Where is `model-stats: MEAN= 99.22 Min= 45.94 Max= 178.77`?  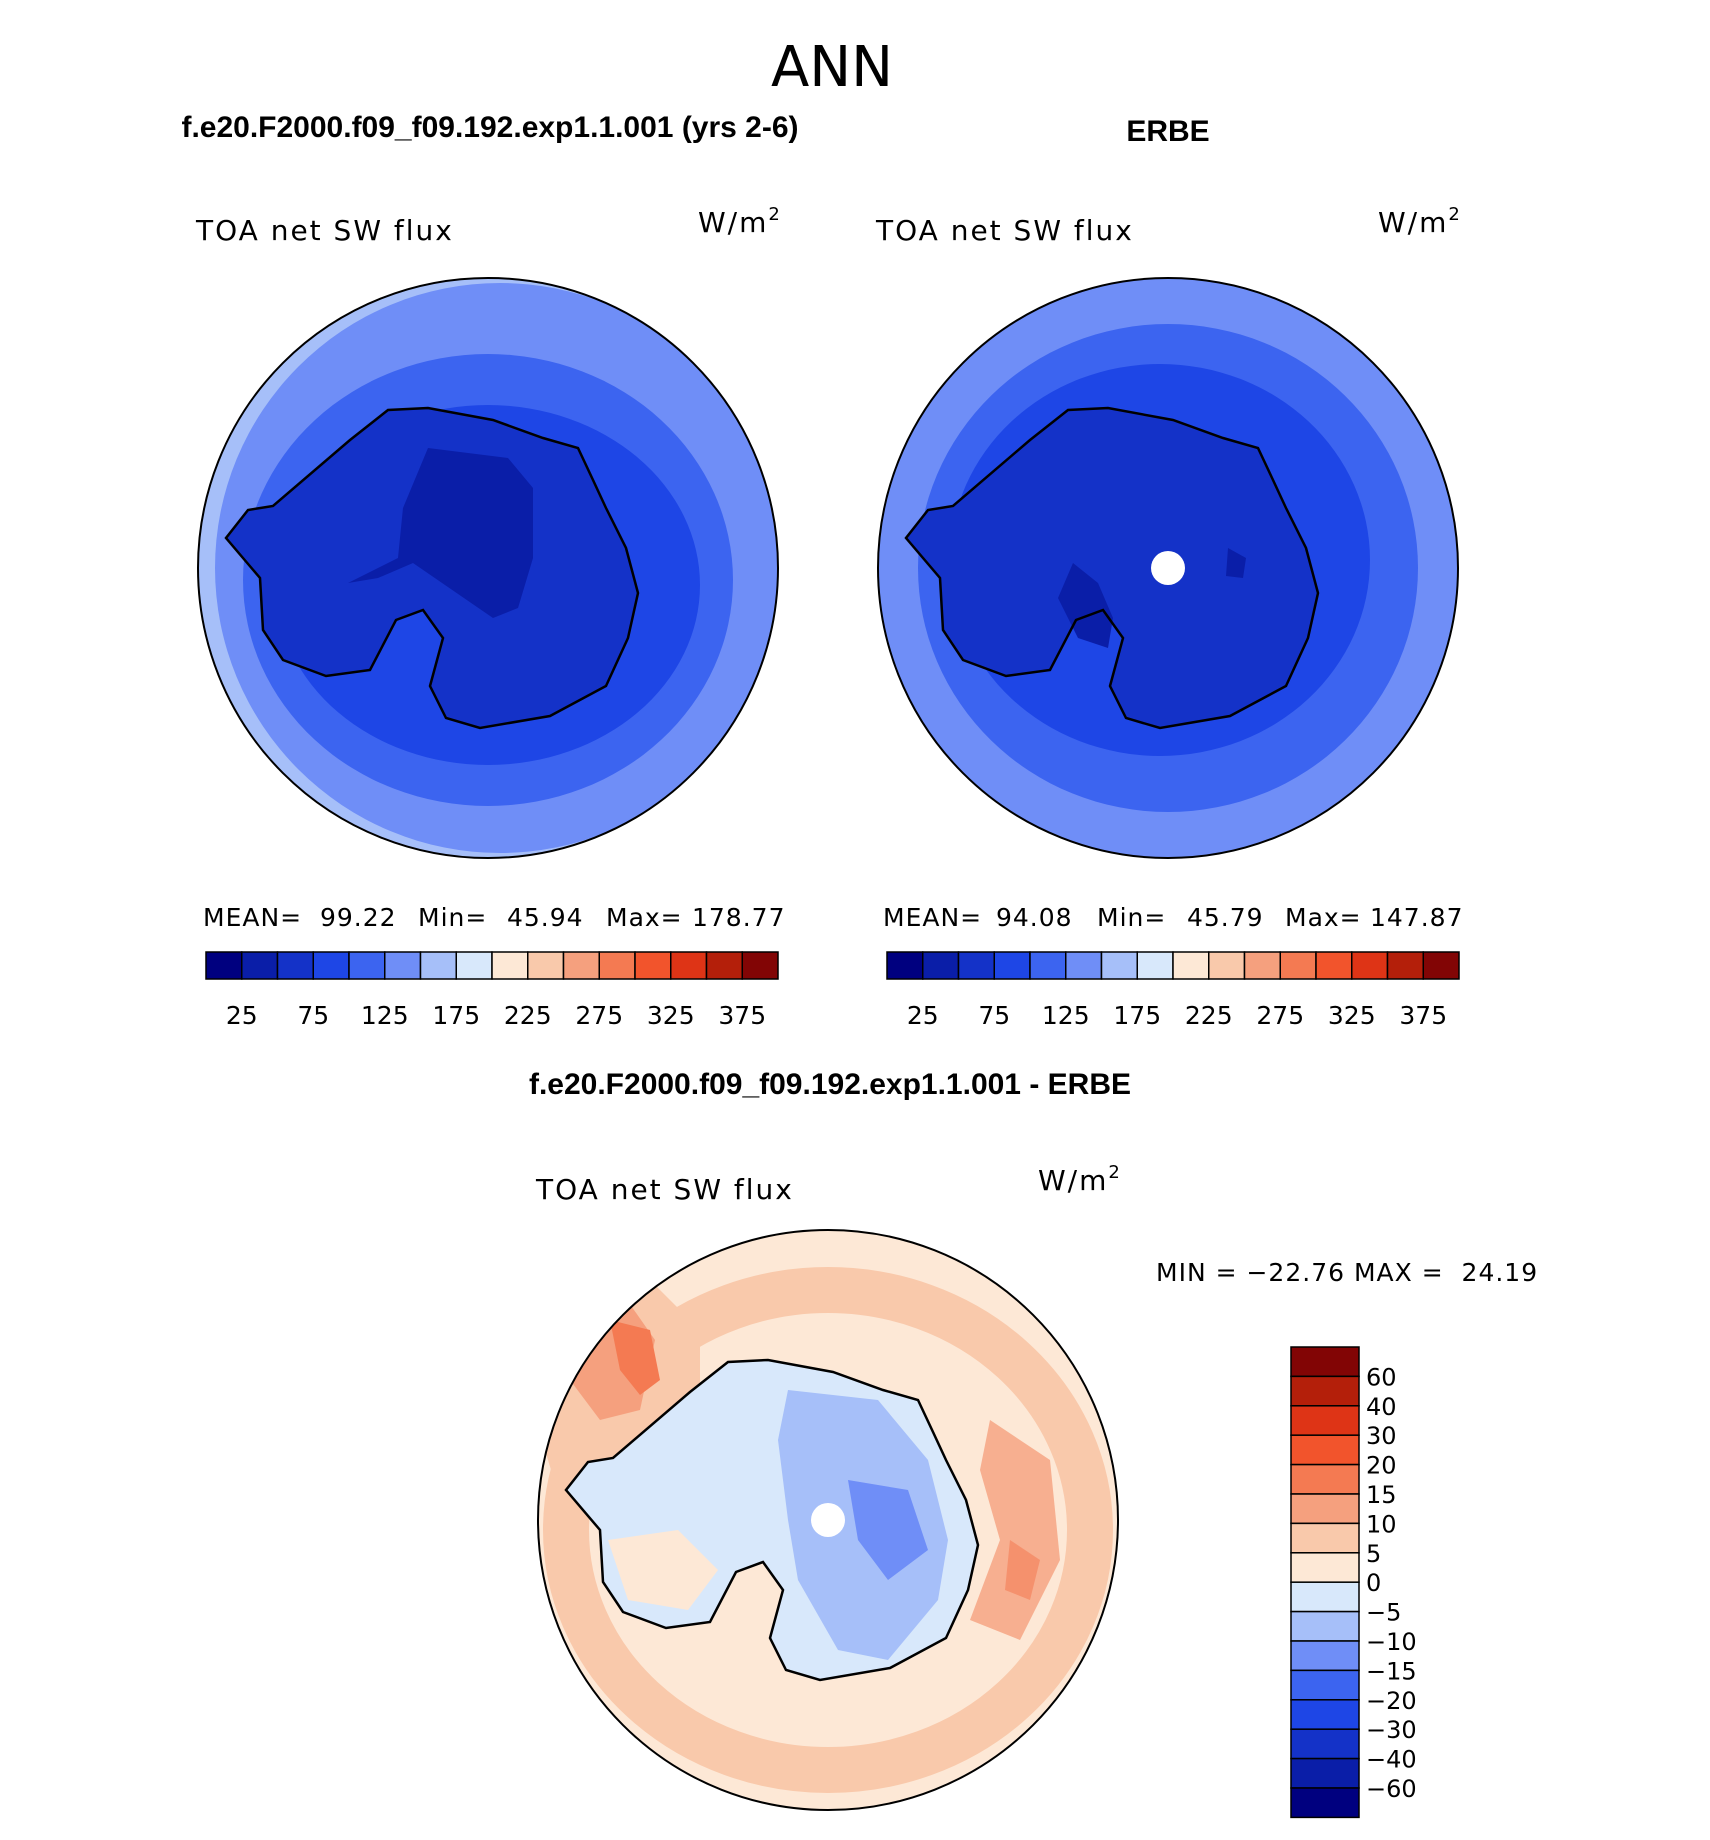
model-stats: MEAN= 99.22 Min= 45.94 Max= 178.77 is located at coordinates (494, 917).